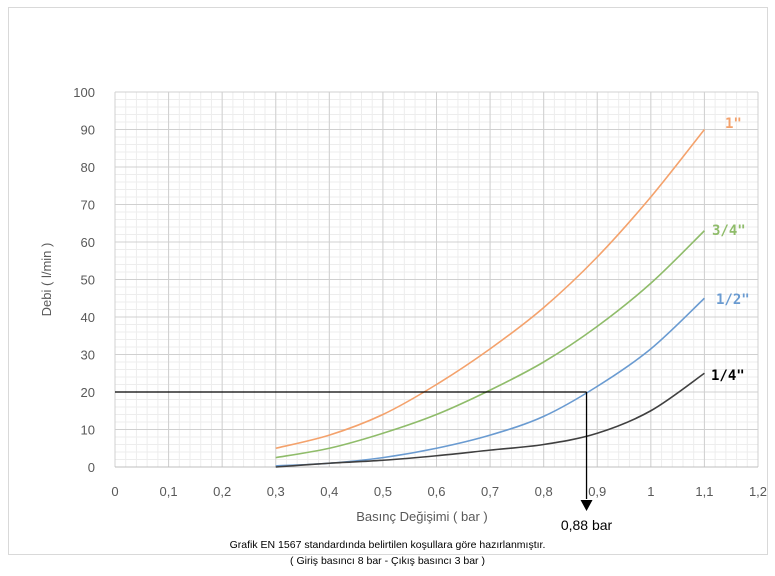 This screenshot has height=576, width=775. What do you see at coordinates (88, 280) in the screenshot?
I see `y-tick-label: 50` at bounding box center [88, 280].